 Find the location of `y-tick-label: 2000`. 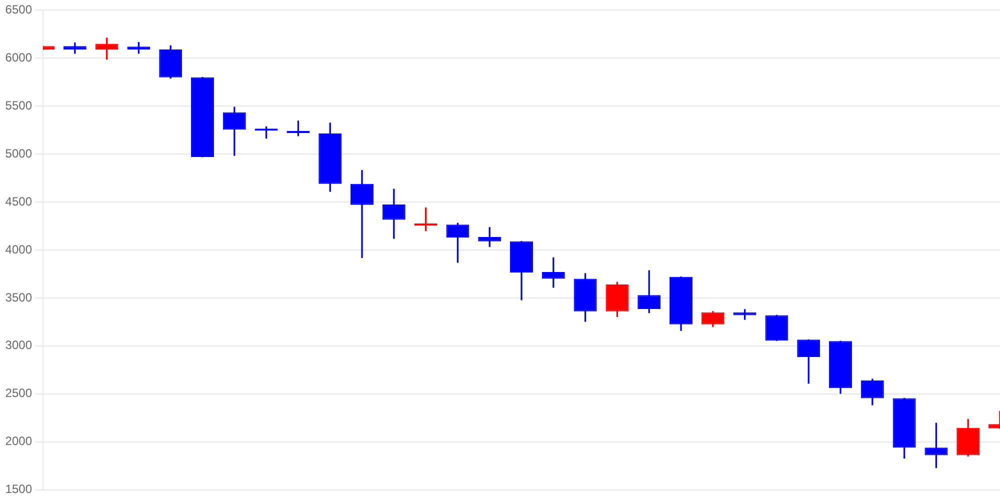

y-tick-label: 2000 is located at coordinates (18, 441).